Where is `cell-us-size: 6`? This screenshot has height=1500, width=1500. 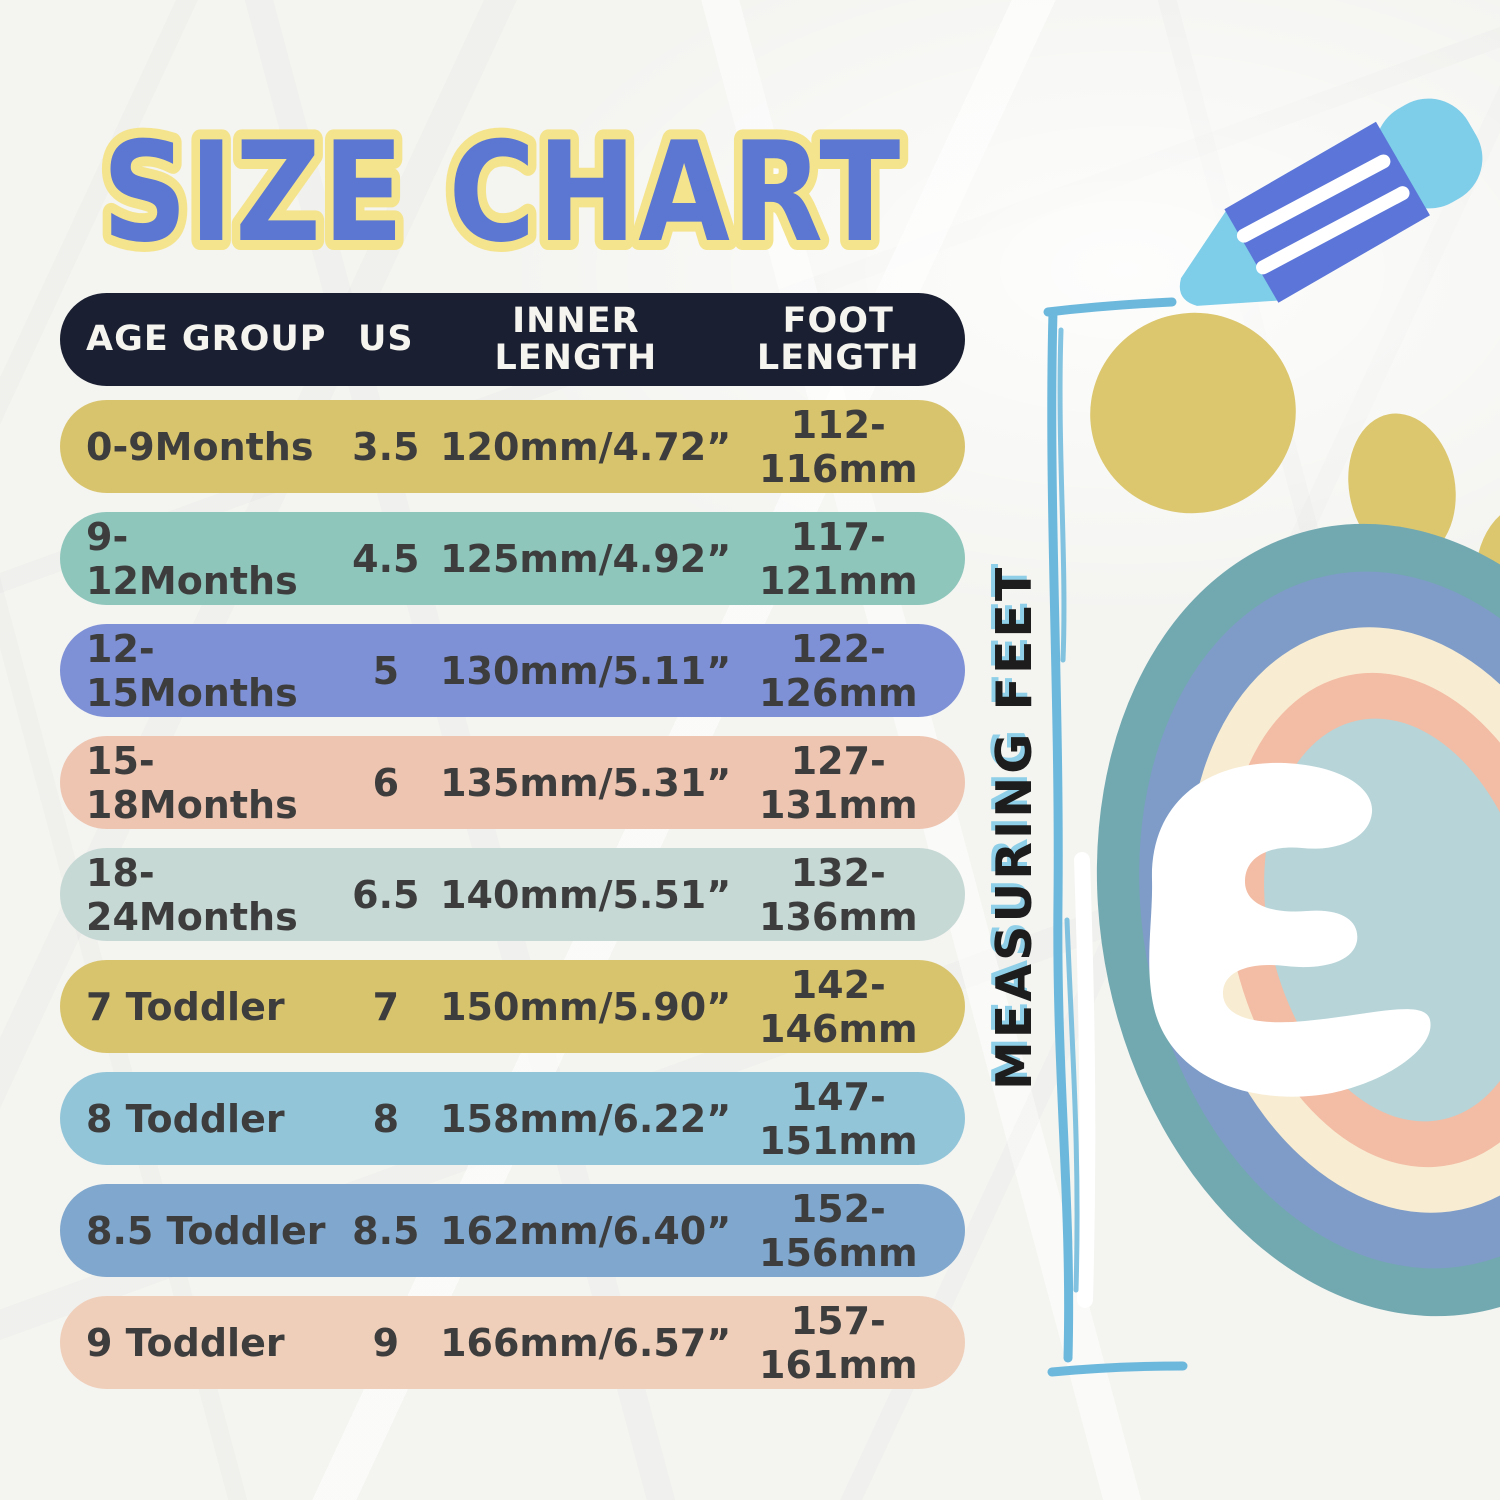
cell-us-size: 6 is located at coordinates (386, 782).